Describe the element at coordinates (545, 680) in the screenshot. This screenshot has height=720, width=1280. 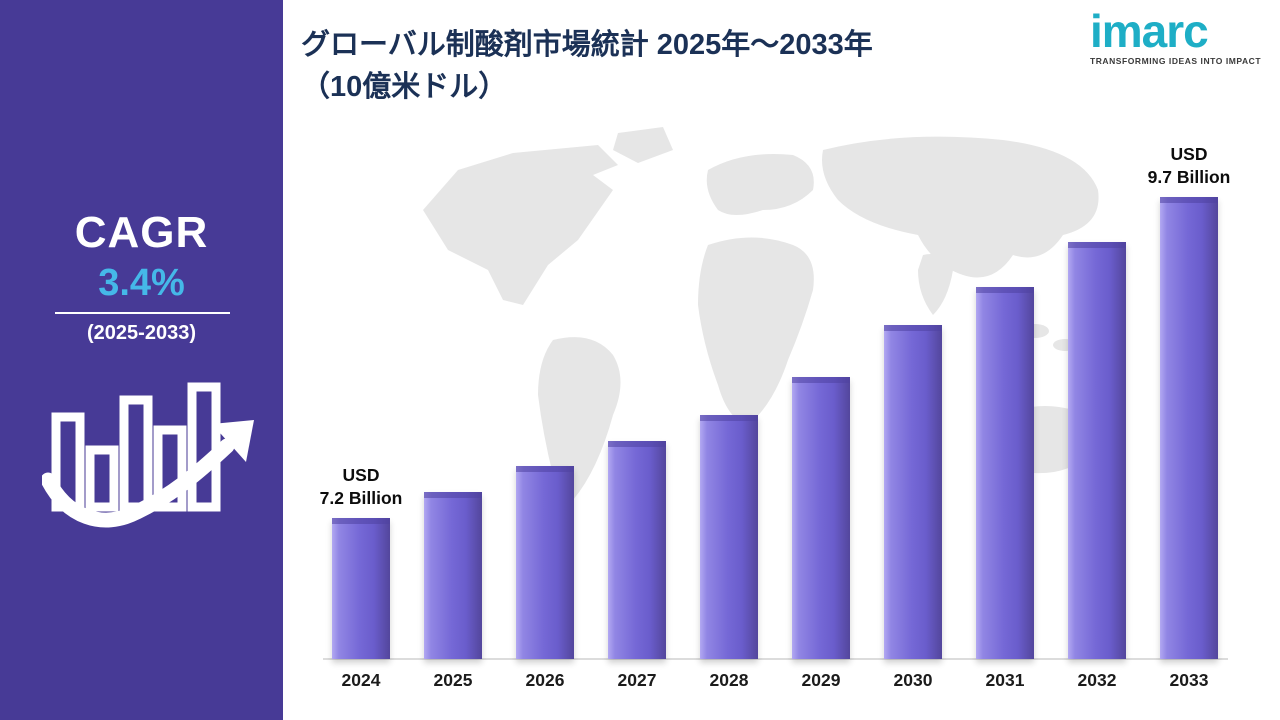
I see `x-tick-2026: 2026` at that location.